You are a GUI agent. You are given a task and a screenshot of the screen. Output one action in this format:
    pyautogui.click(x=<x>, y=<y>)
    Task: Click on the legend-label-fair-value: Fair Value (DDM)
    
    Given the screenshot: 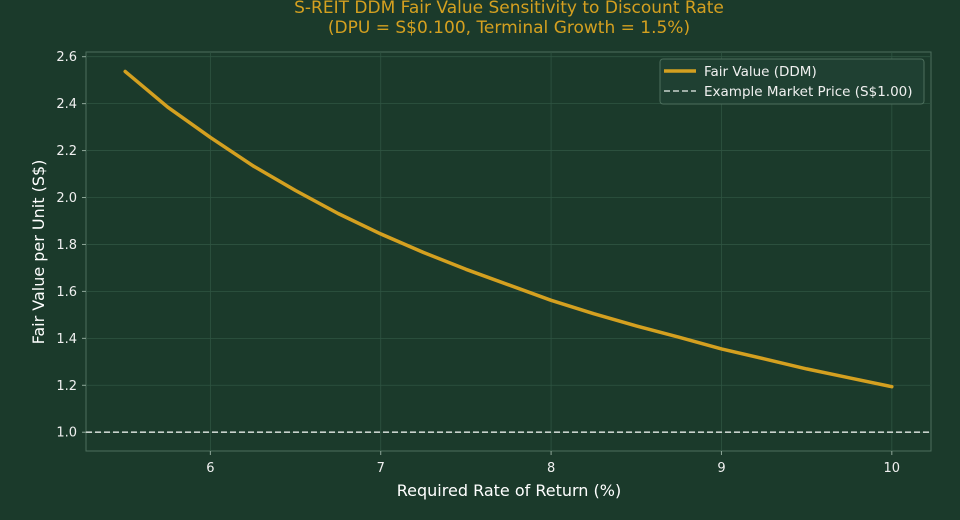 What is the action you would take?
    pyautogui.click(x=760, y=72)
    